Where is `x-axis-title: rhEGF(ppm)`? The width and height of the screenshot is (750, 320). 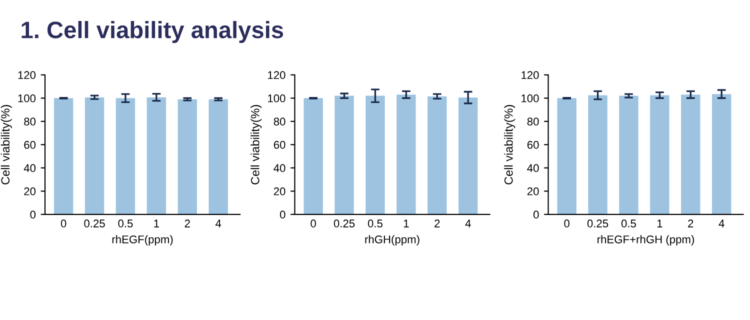
x-axis-title: rhEGF(ppm) is located at coordinates (142, 240).